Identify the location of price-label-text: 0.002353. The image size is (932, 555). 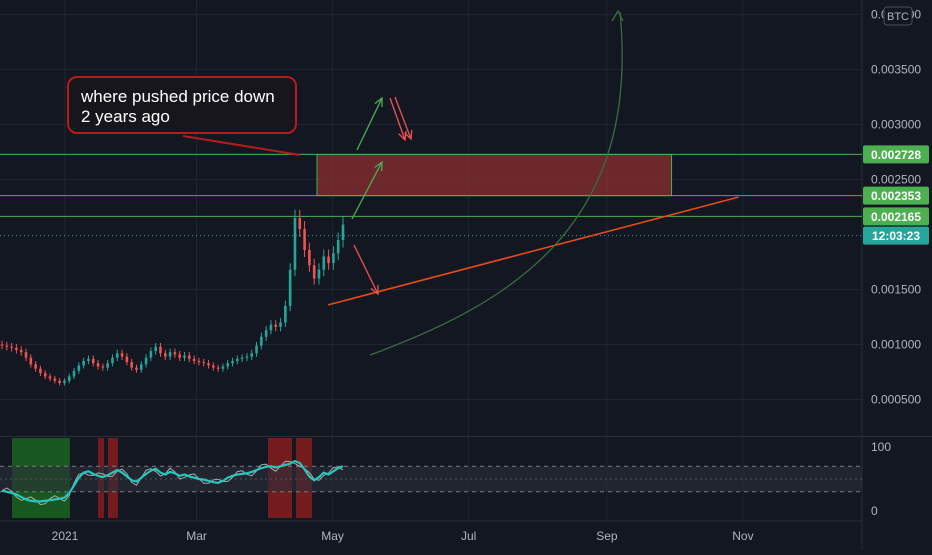
(896, 196).